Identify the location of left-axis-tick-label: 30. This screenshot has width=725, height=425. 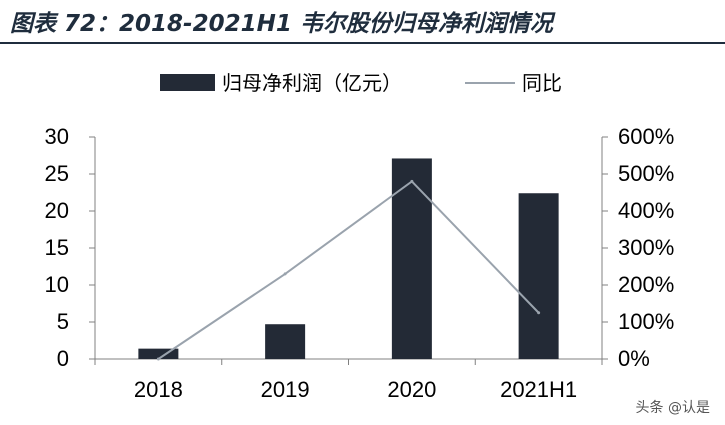
(57, 136).